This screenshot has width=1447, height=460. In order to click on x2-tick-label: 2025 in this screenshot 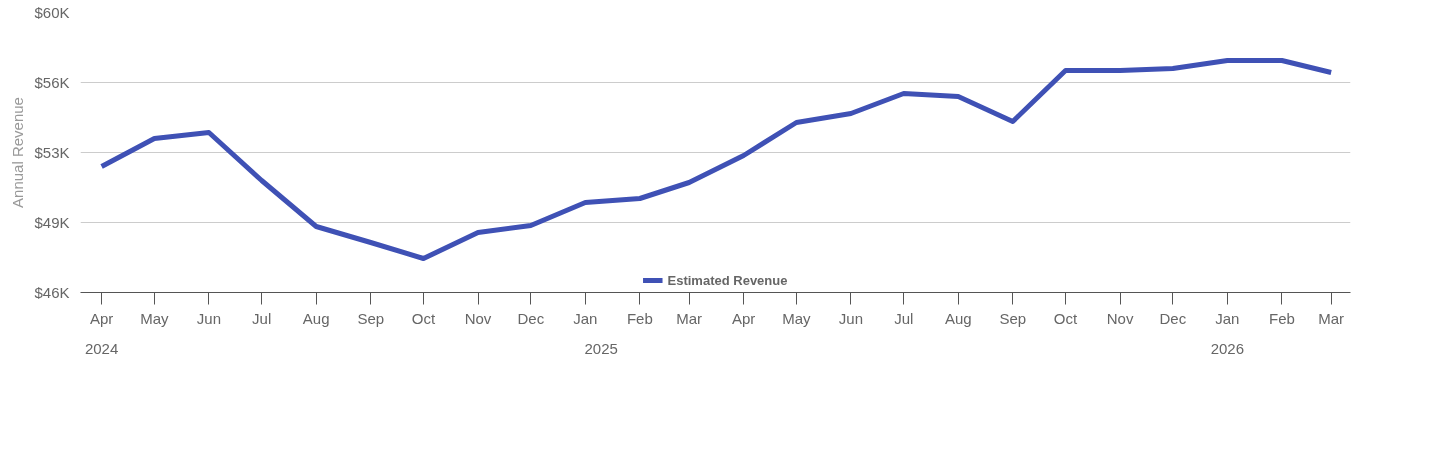, I will do `click(601, 348)`.